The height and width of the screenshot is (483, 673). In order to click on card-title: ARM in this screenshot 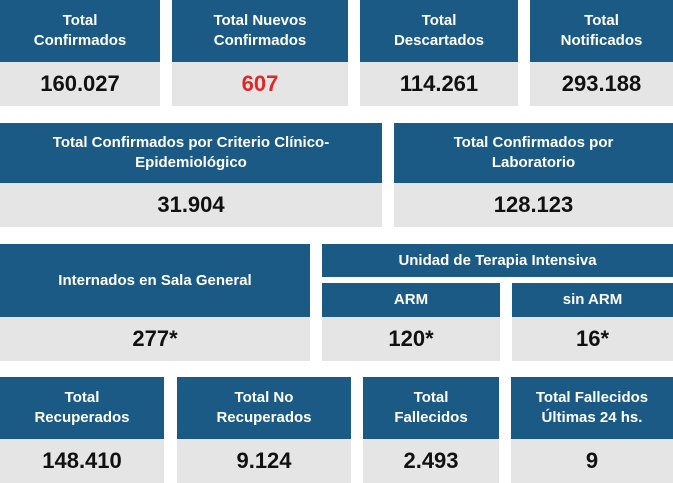, I will do `click(411, 299)`.